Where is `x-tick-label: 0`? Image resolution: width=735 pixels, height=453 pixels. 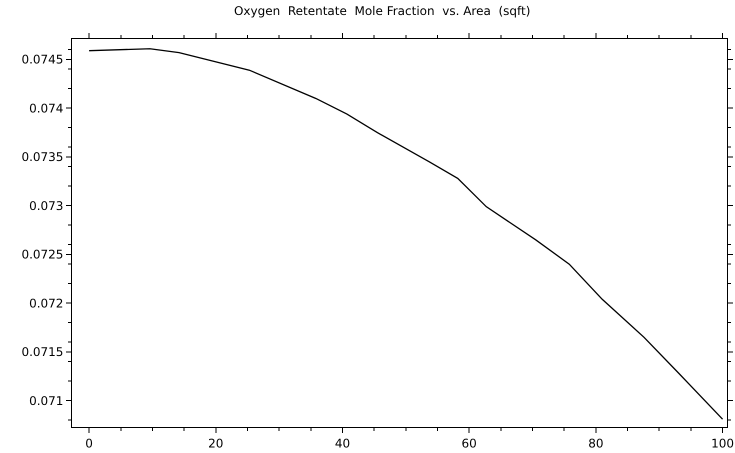
x-tick-label: 0 is located at coordinates (89, 443).